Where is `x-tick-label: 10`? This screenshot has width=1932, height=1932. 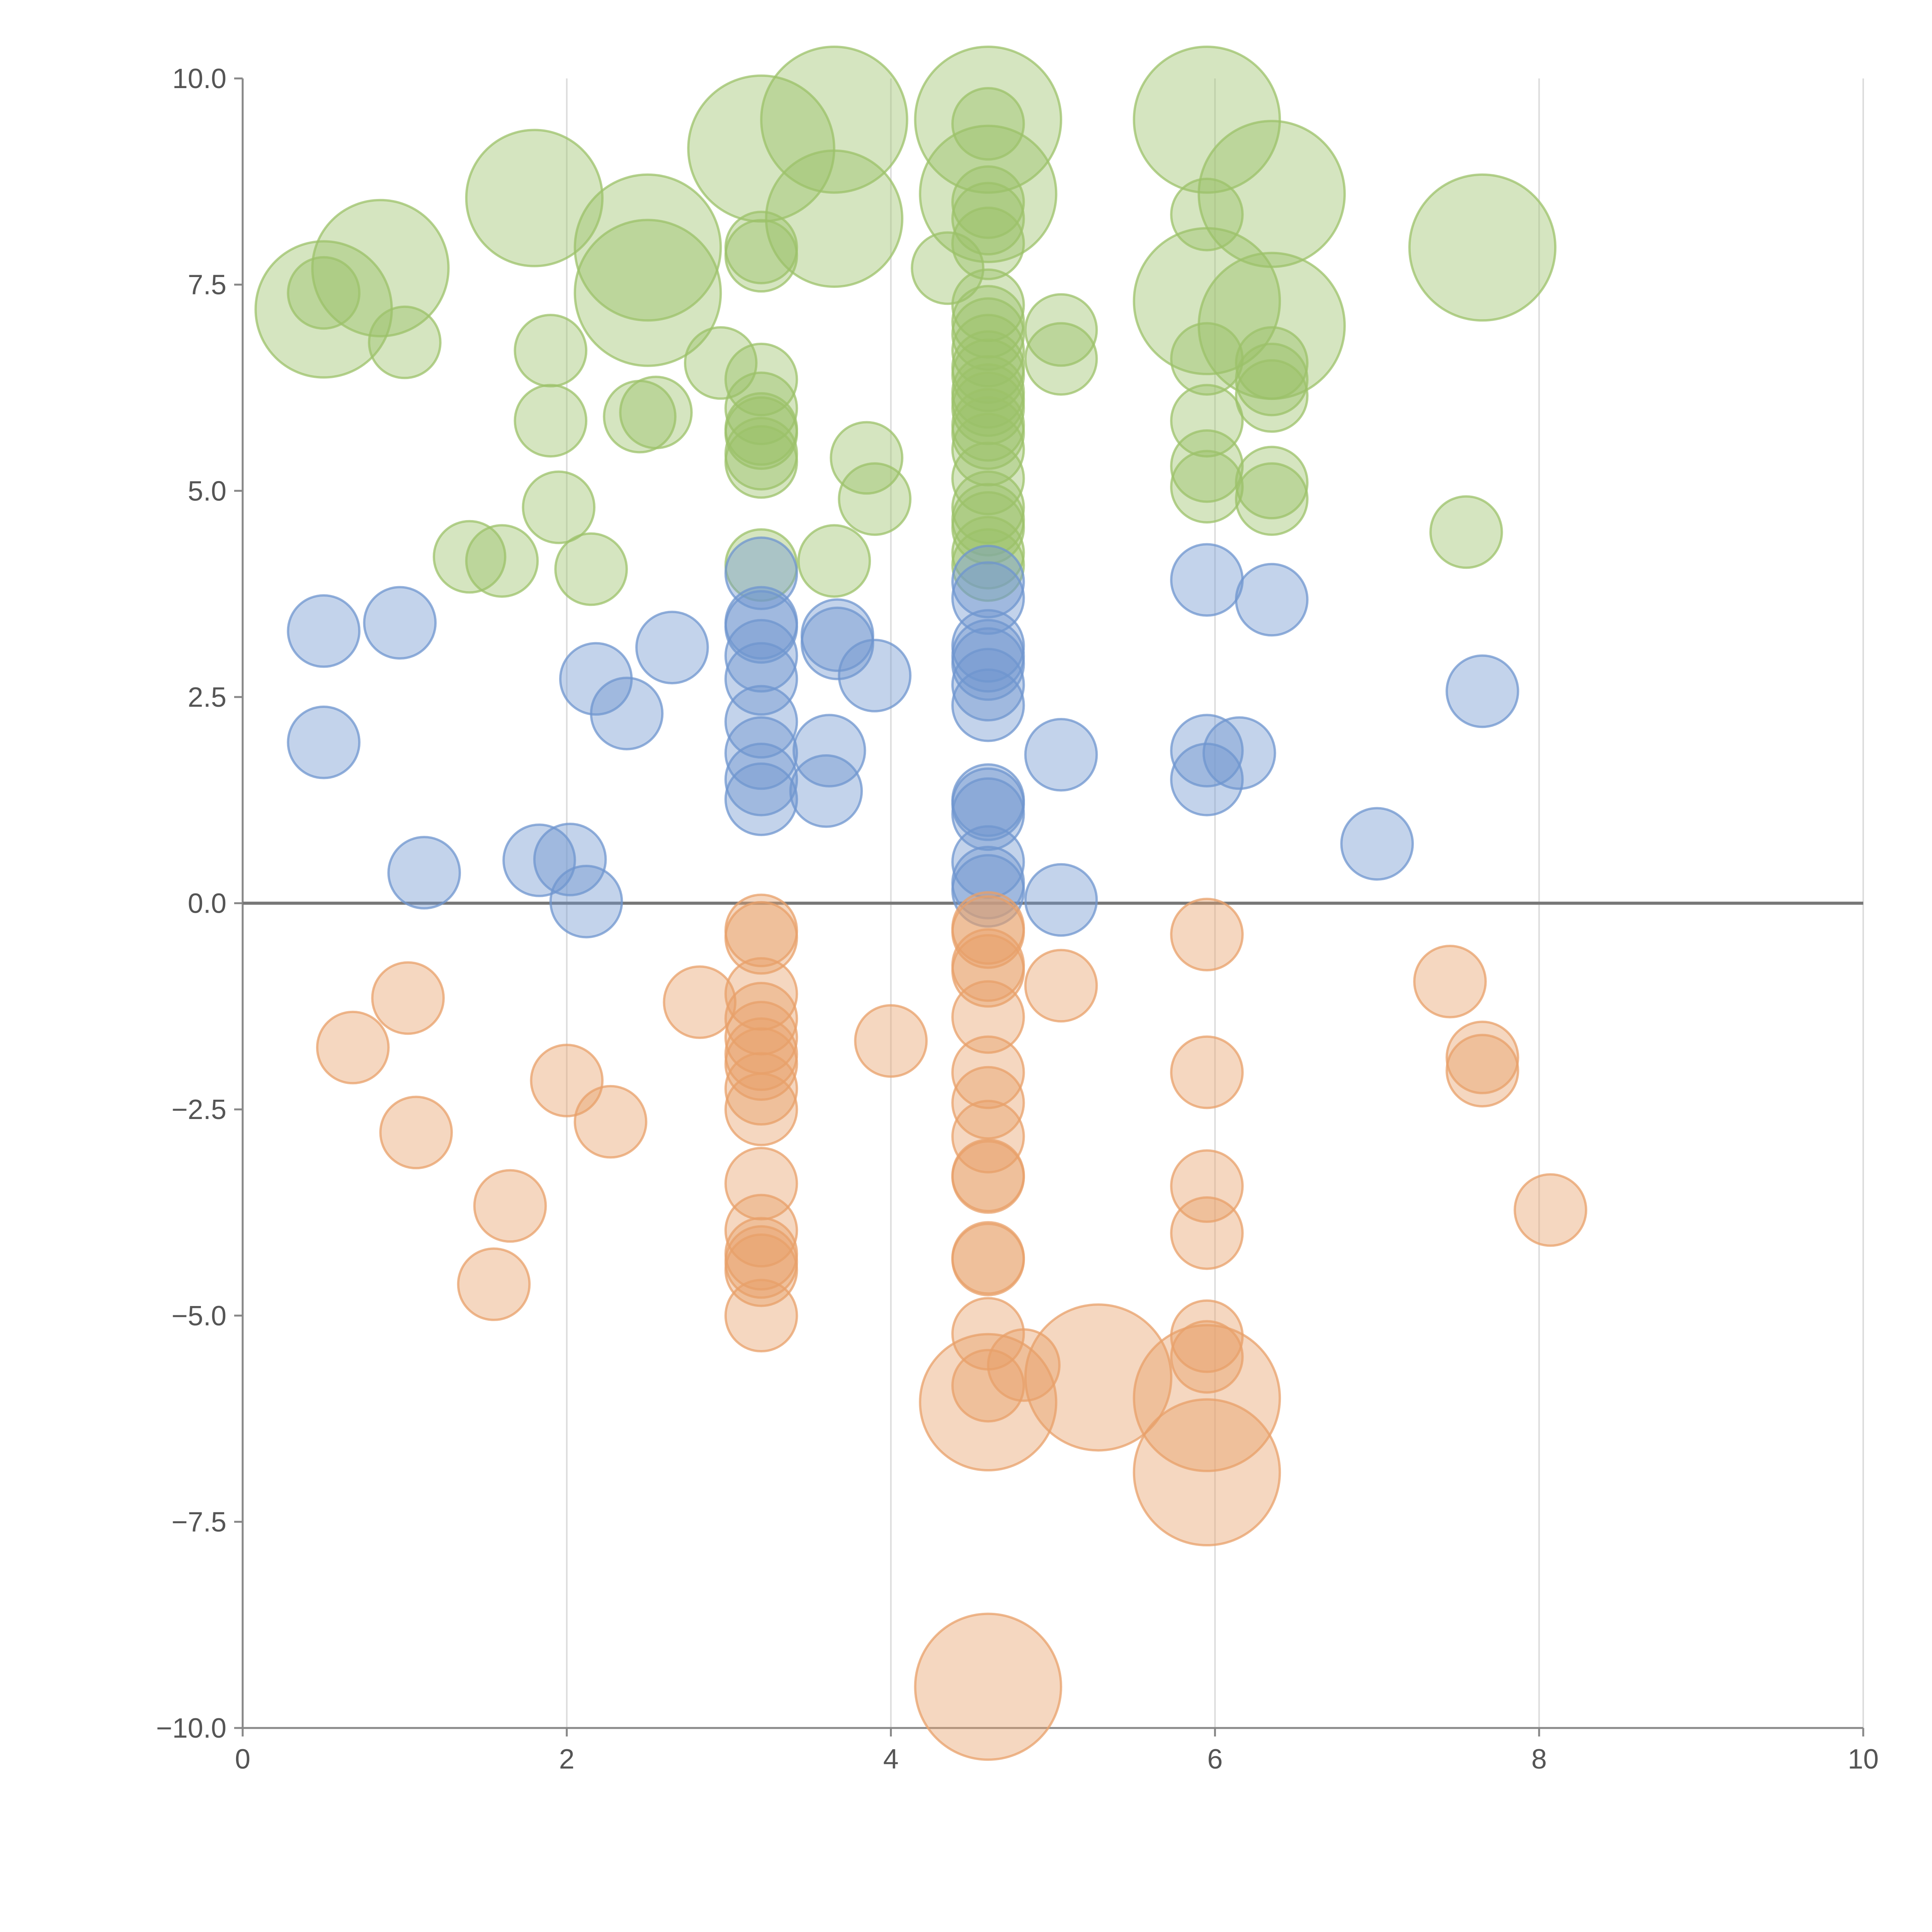 x-tick-label: 10 is located at coordinates (1864, 1759).